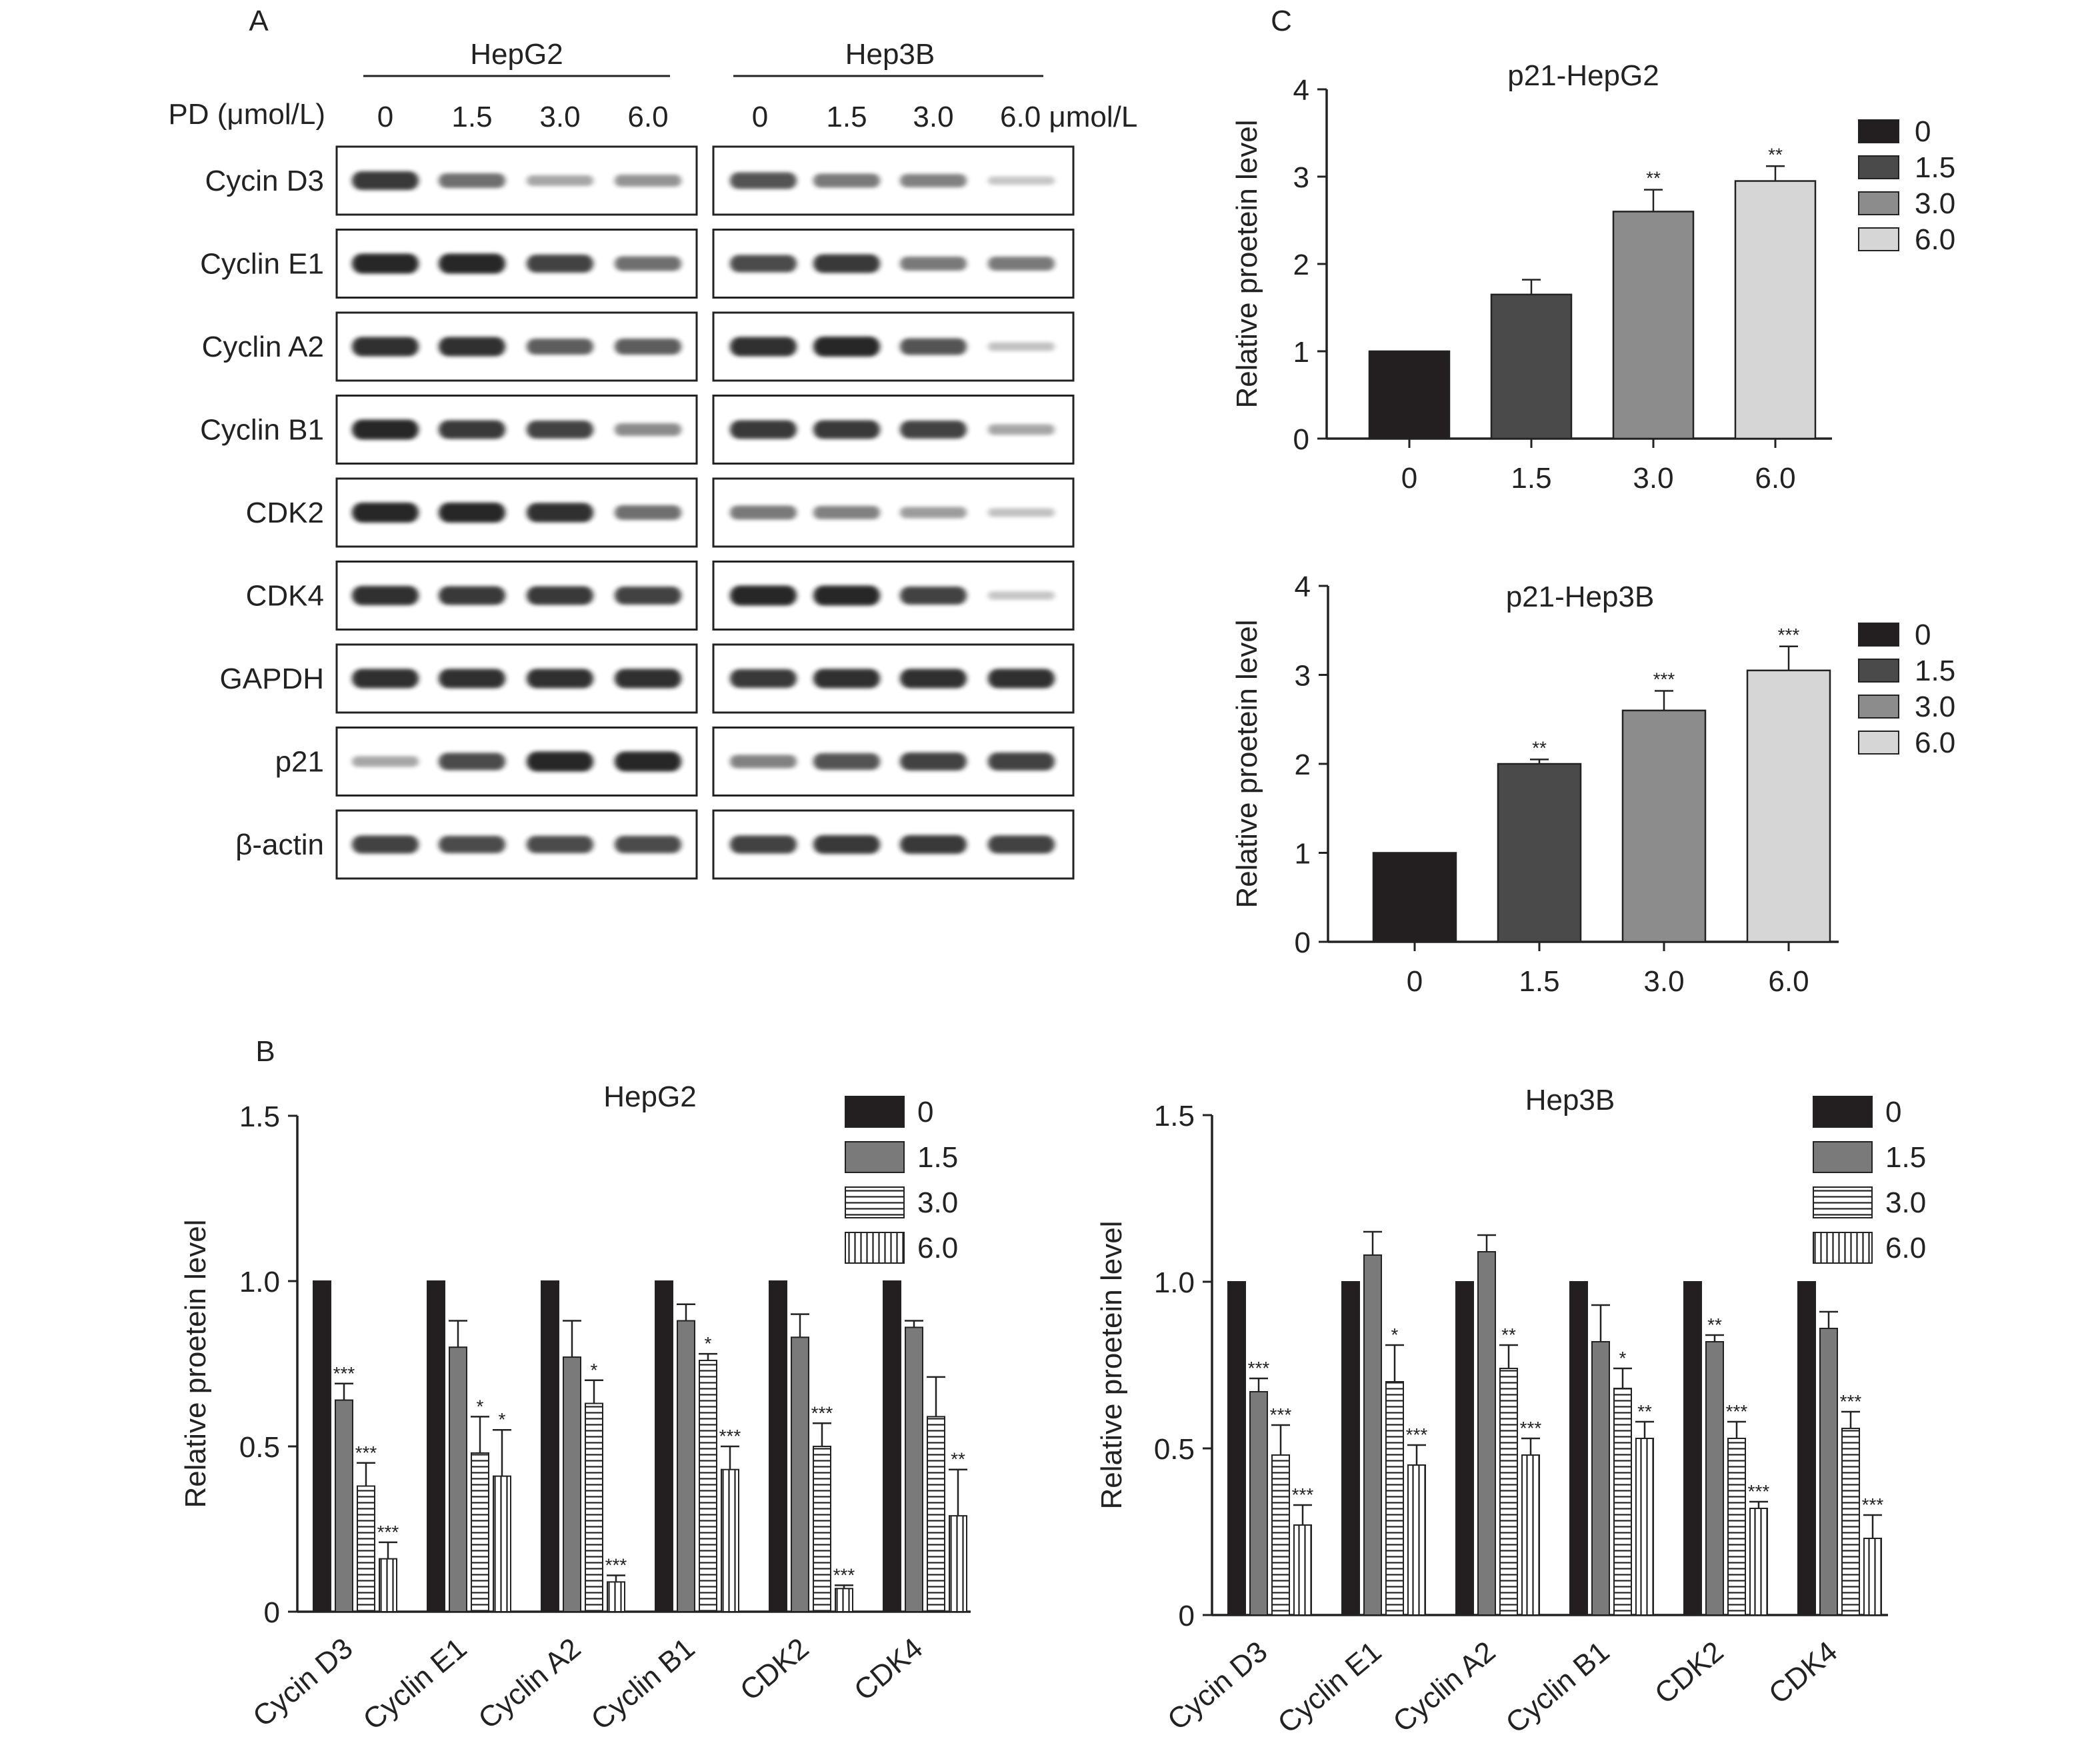  What do you see at coordinates (937, 1248) in the screenshot?
I see `legend-label-6-0: 6.0` at bounding box center [937, 1248].